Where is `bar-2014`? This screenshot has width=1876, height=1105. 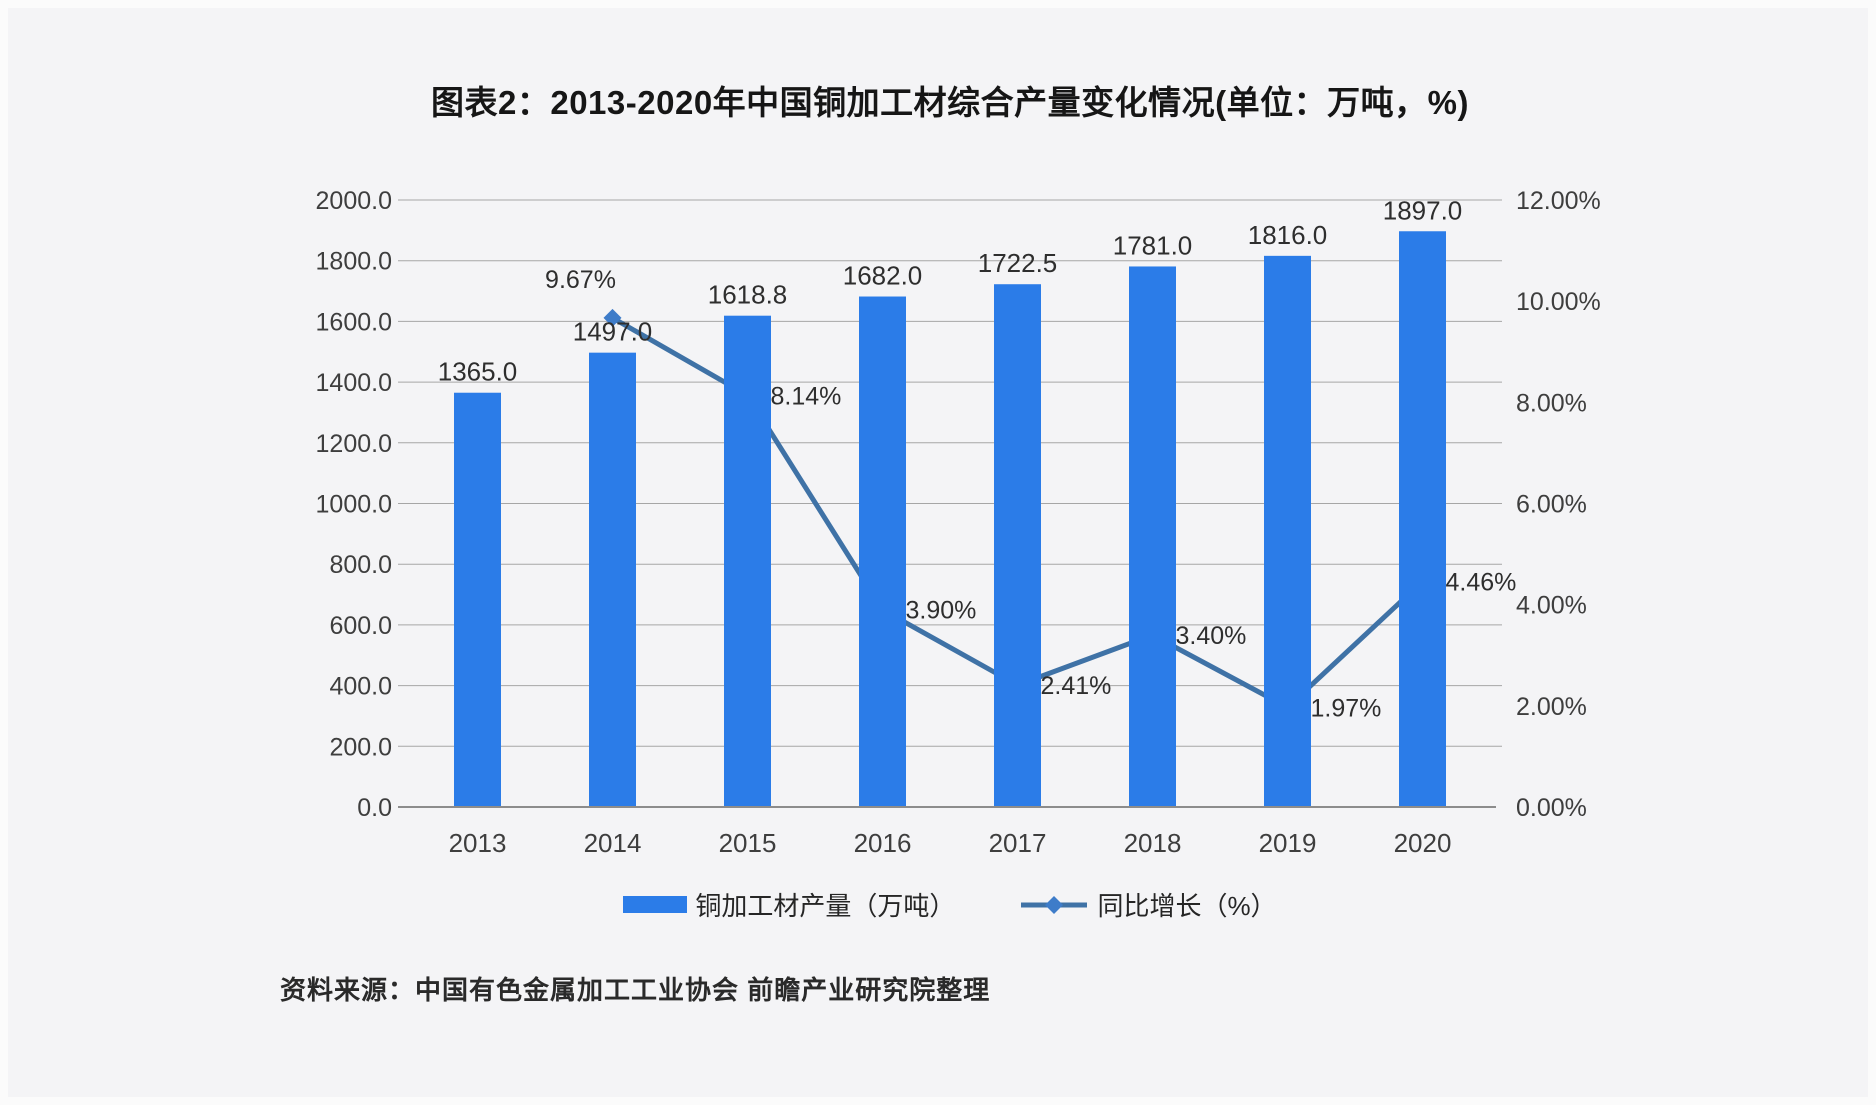 bar-2014 is located at coordinates (612, 579).